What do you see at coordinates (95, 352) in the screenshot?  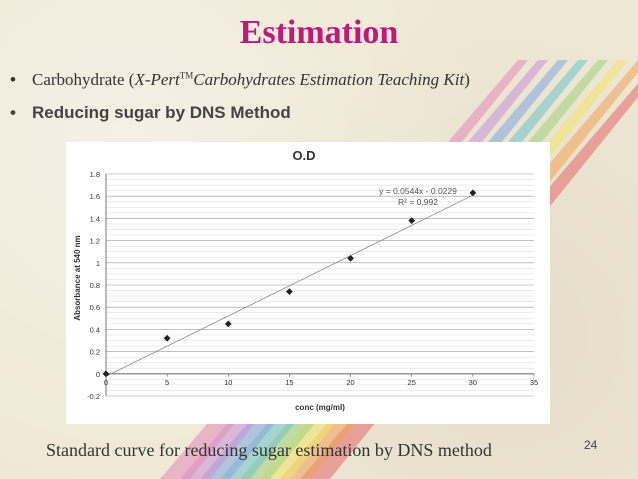 I see `y-tick-label: 0.2` at bounding box center [95, 352].